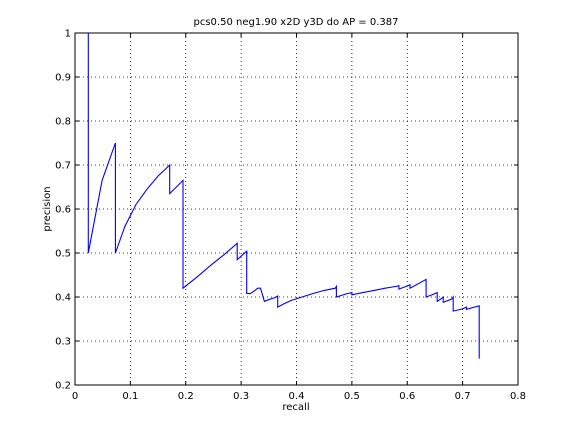 This screenshot has width=576, height=432. I want to click on y-tick-label: 0.7, so click(63, 166).